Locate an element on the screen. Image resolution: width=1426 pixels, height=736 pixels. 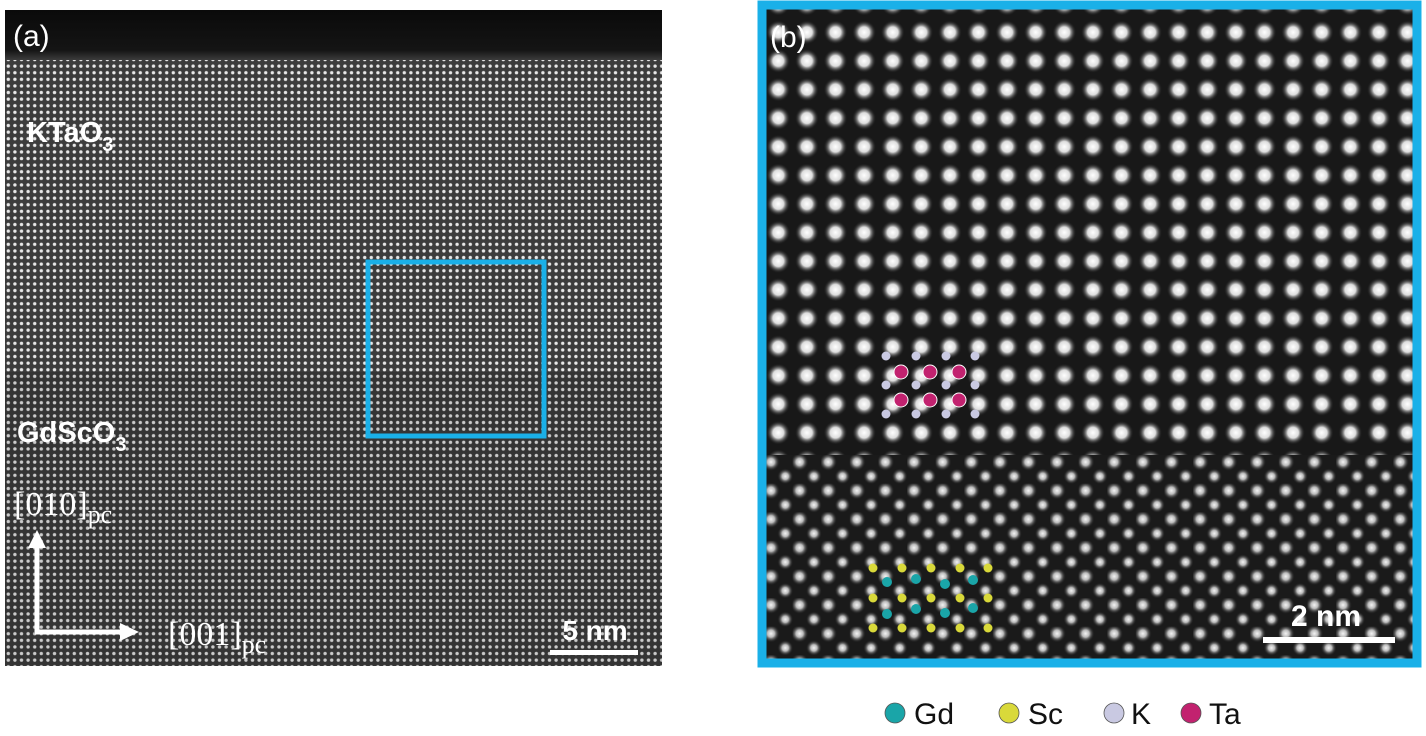
scale-bar-label: 2 nm is located at coordinates (1326, 616).